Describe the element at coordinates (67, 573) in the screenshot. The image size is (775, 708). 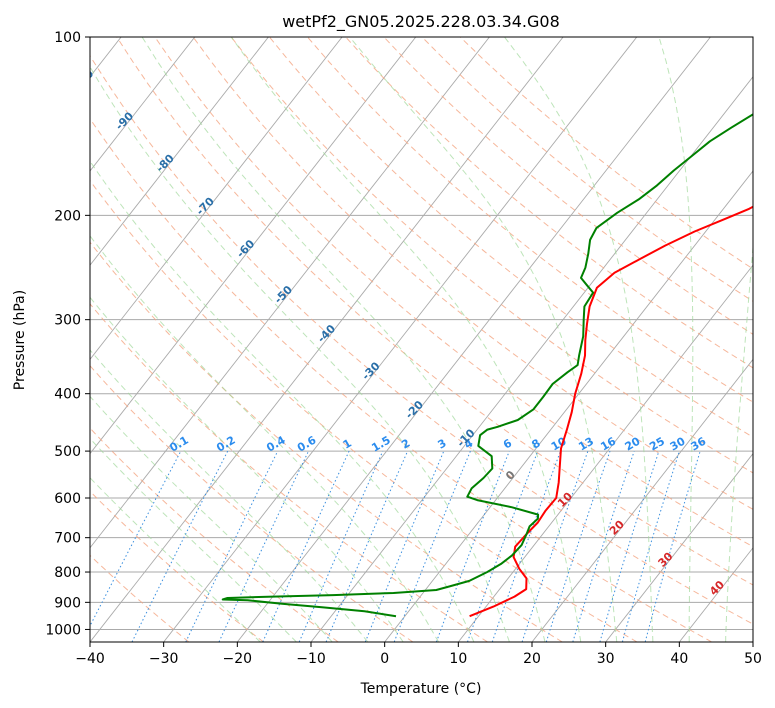
I see `y-tick-label: 800` at that location.